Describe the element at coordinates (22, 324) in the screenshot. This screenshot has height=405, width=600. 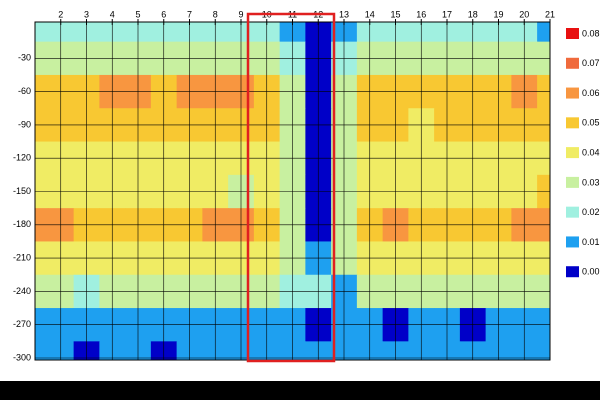
I see `y-tick-label: -270` at that location.